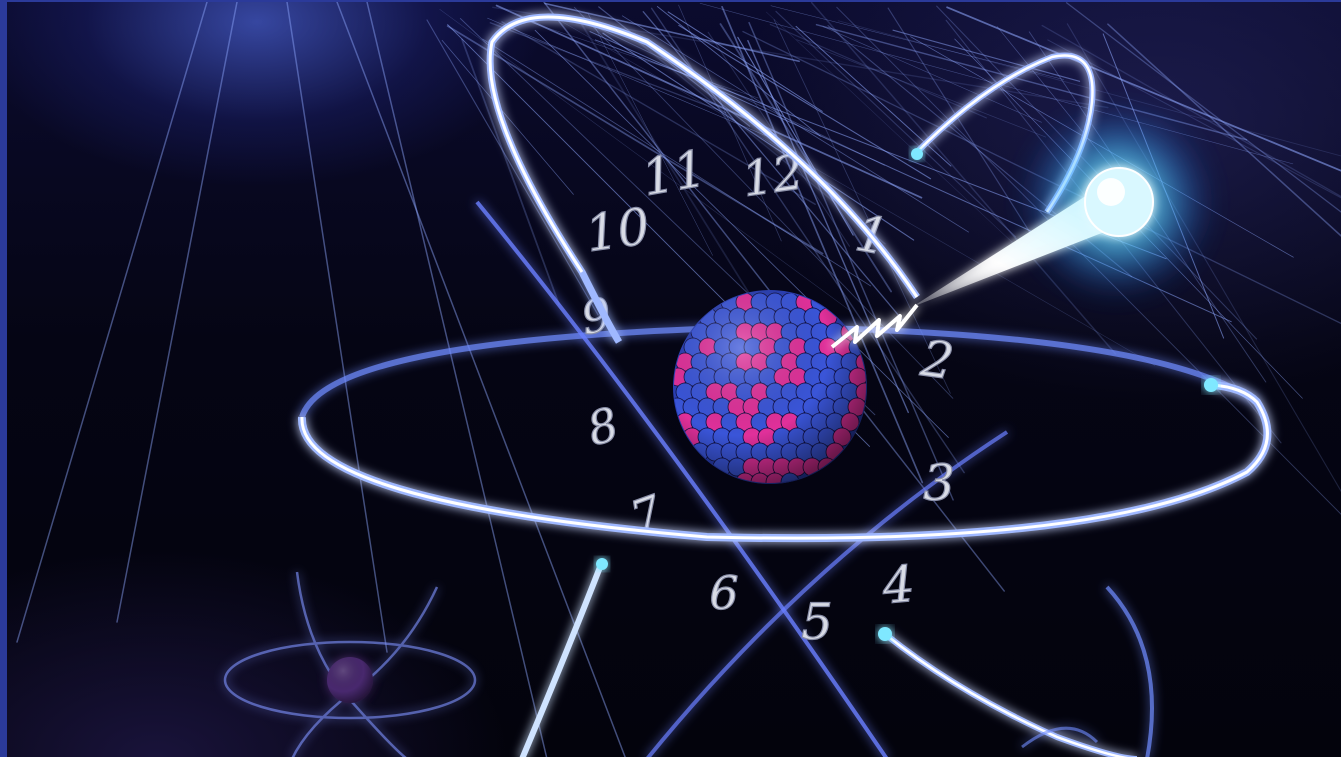  Describe the element at coordinates (898, 585) in the screenshot. I see `clock-numeral: 4` at that location.